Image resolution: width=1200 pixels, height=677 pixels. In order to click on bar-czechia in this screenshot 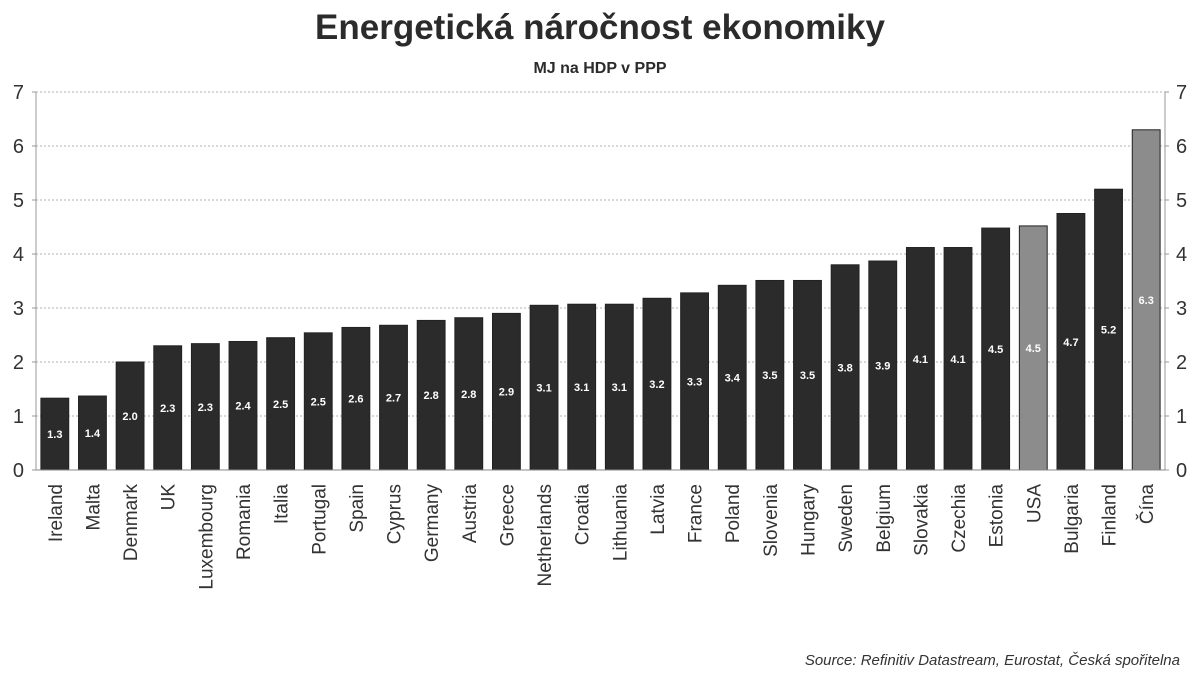, I will do `click(958, 359)`.